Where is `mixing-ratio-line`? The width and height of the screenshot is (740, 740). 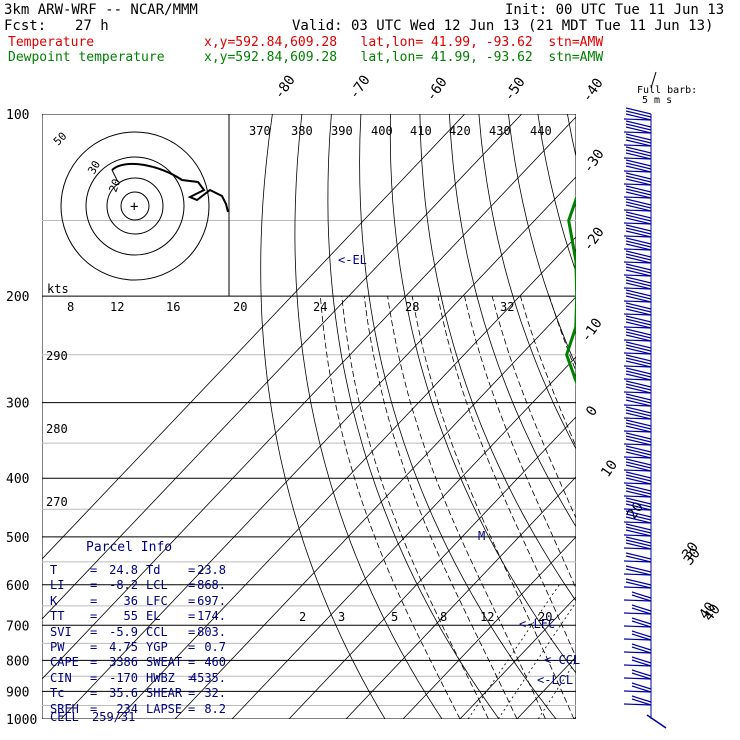 mixing-ratio-line is located at coordinates (698, 652).